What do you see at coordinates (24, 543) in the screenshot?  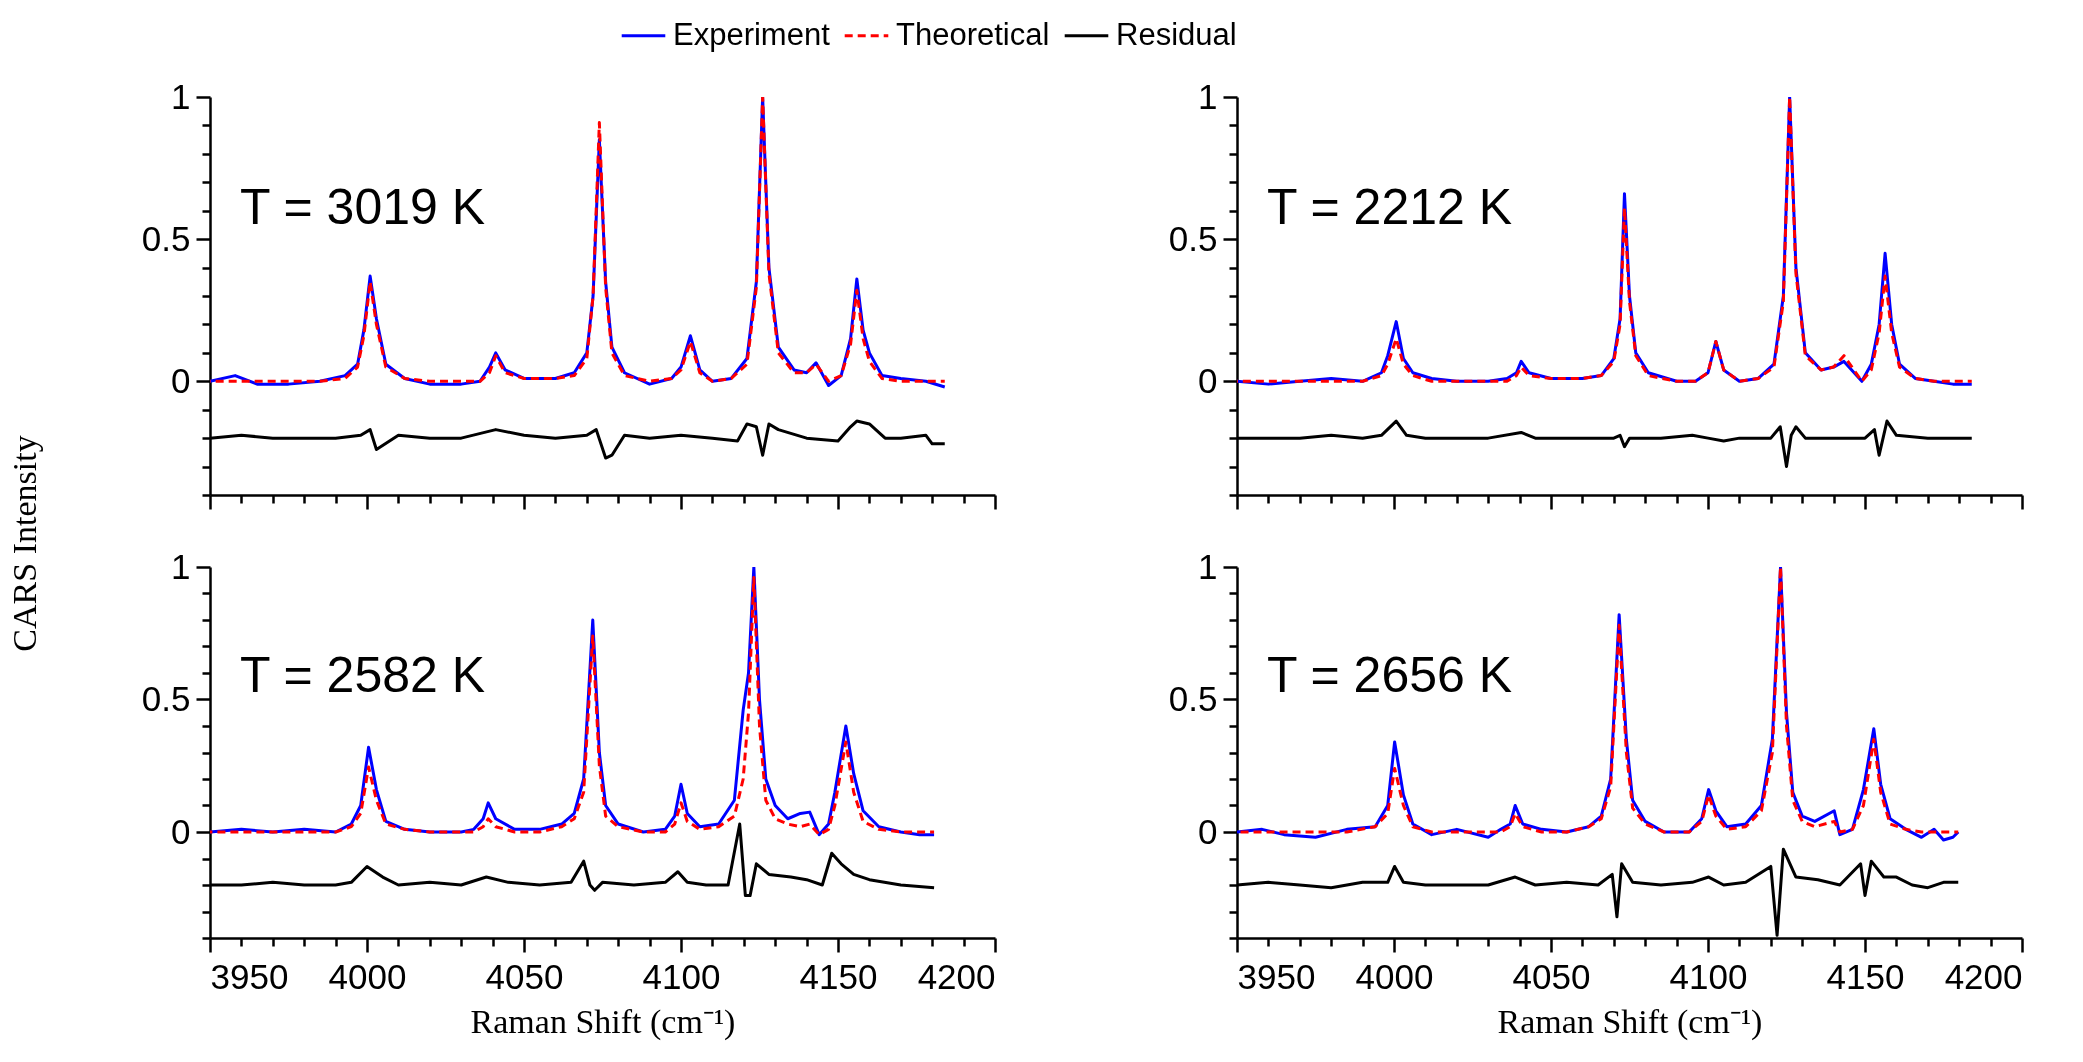 I see `y-axis-title: CARS Intensity` at bounding box center [24, 543].